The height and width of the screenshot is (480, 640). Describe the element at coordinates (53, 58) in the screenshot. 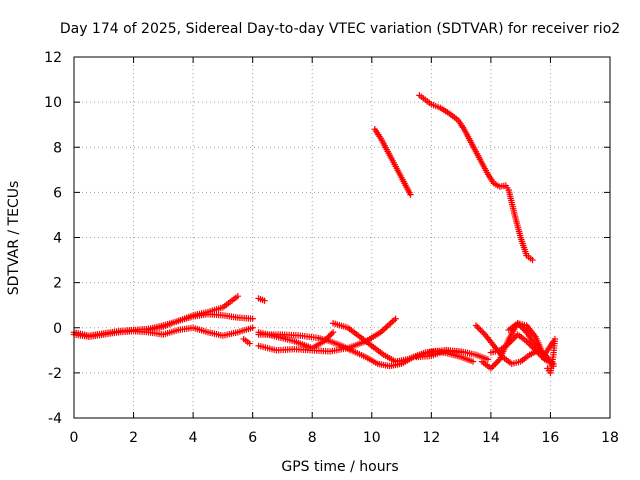

I see `y-tick-label: 12` at that location.